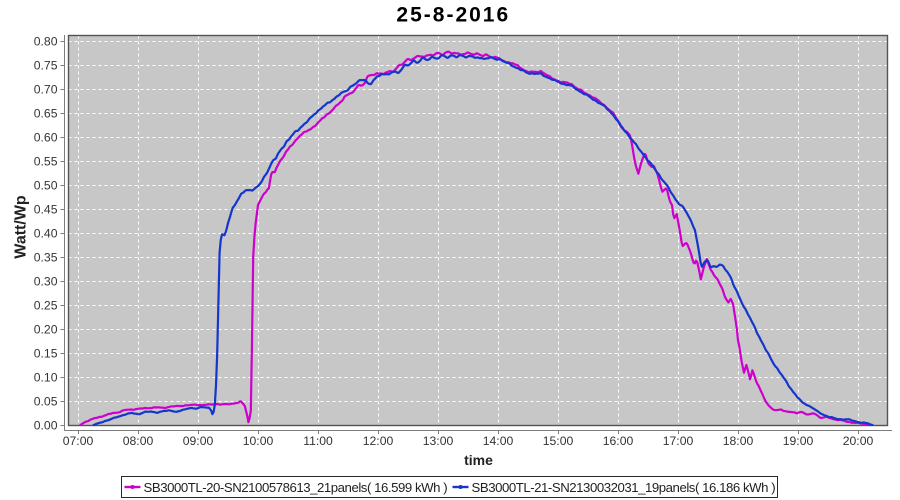 The width and height of the screenshot is (900, 500). Describe the element at coordinates (46, 161) in the screenshot. I see `svg-text: 0.55` at that location.